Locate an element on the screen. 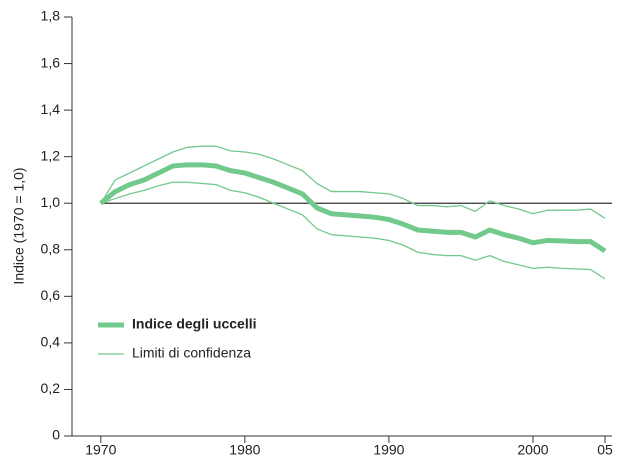  y-tick-label: 1,0 is located at coordinates (51, 202).